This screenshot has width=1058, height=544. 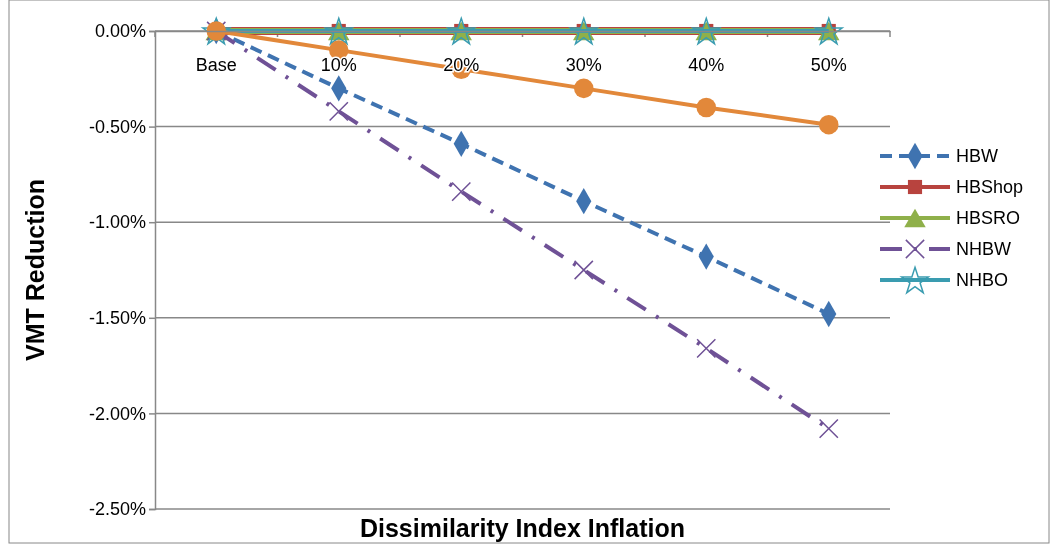 I want to click on y-tick-label: -2.50%, so click(x=117, y=509).